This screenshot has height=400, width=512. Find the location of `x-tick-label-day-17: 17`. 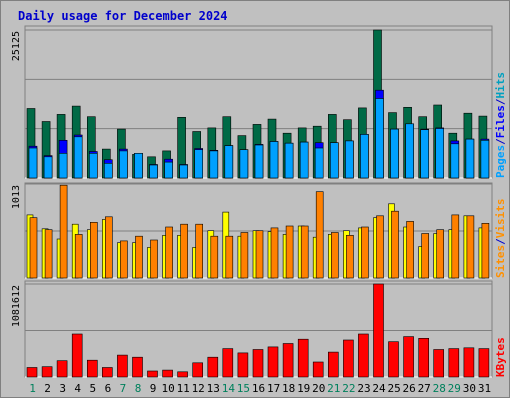

x-tick-label-day-17: 17 is located at coordinates (273, 388).